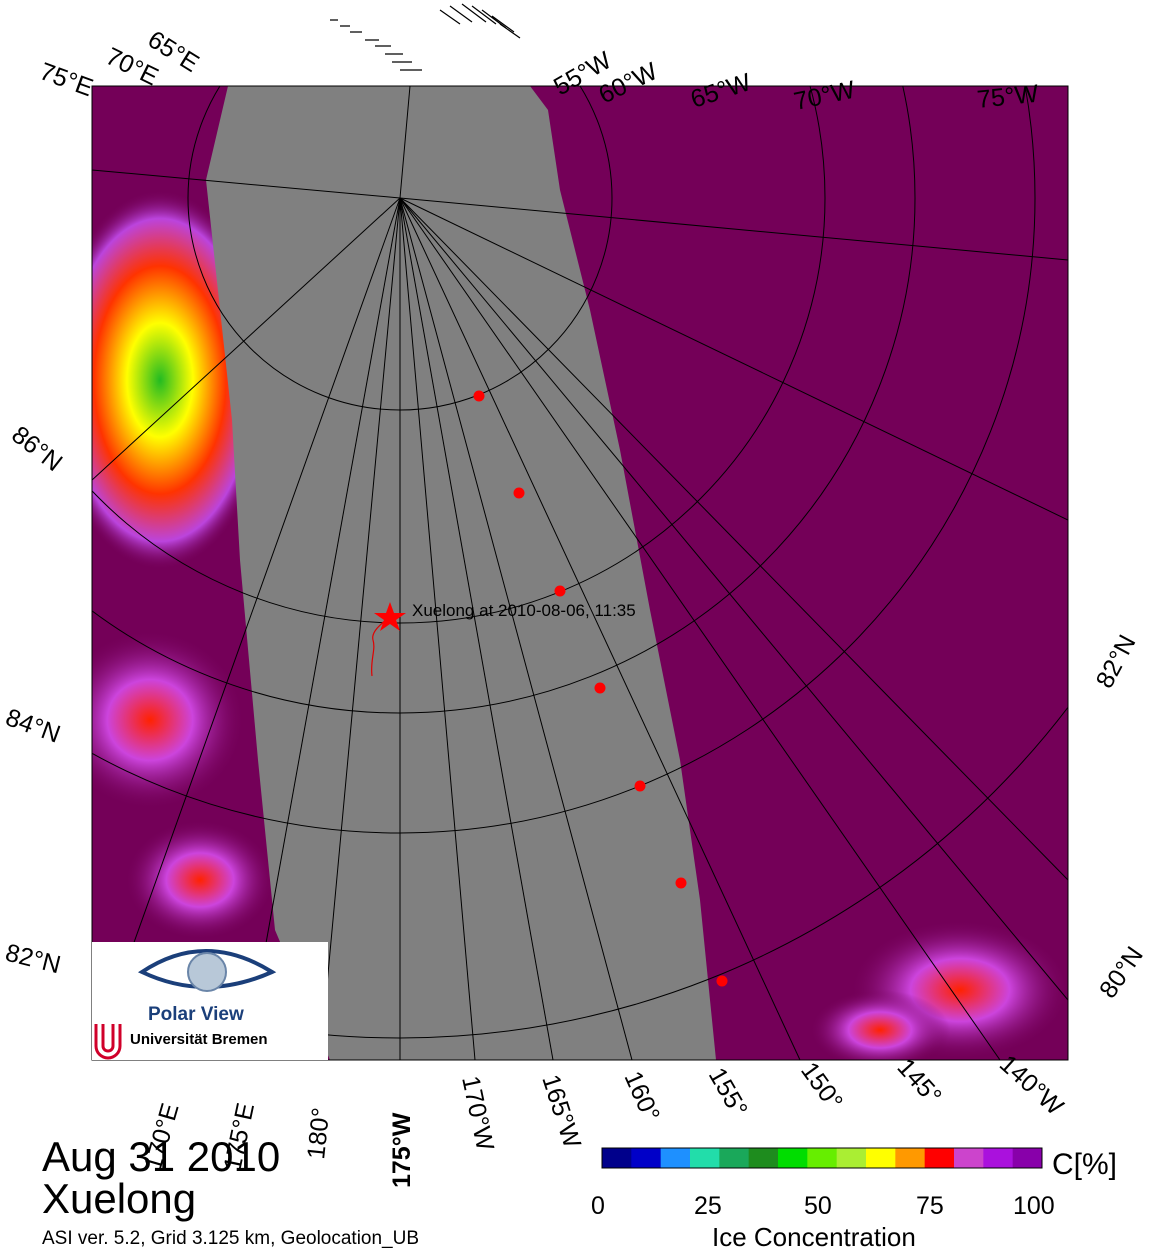  Describe the element at coordinates (161, 1156) in the screenshot. I see `date-title: Aug 31 2010` at that location.